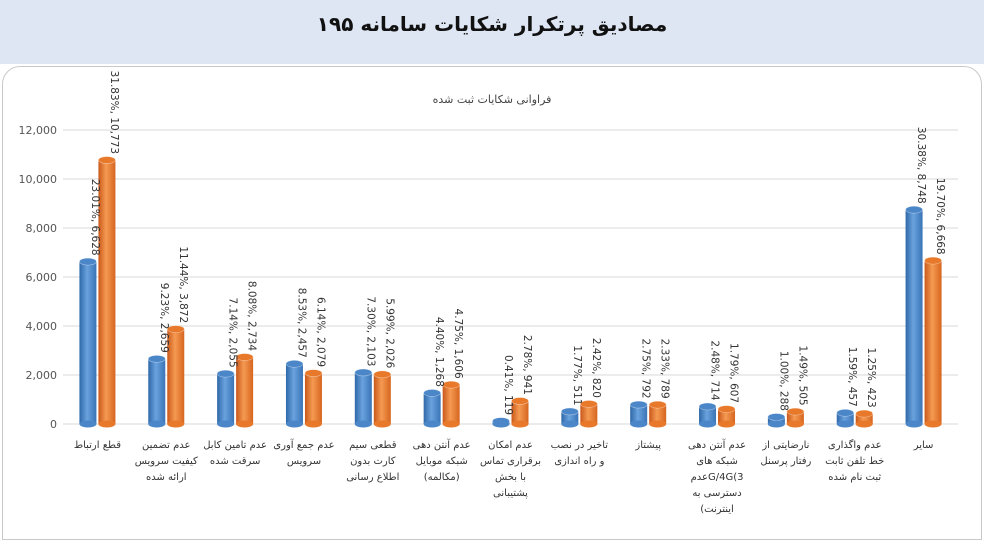 This screenshot has height=540, width=984. I want to click on y-tick-label: 6,000, so click(42, 277).